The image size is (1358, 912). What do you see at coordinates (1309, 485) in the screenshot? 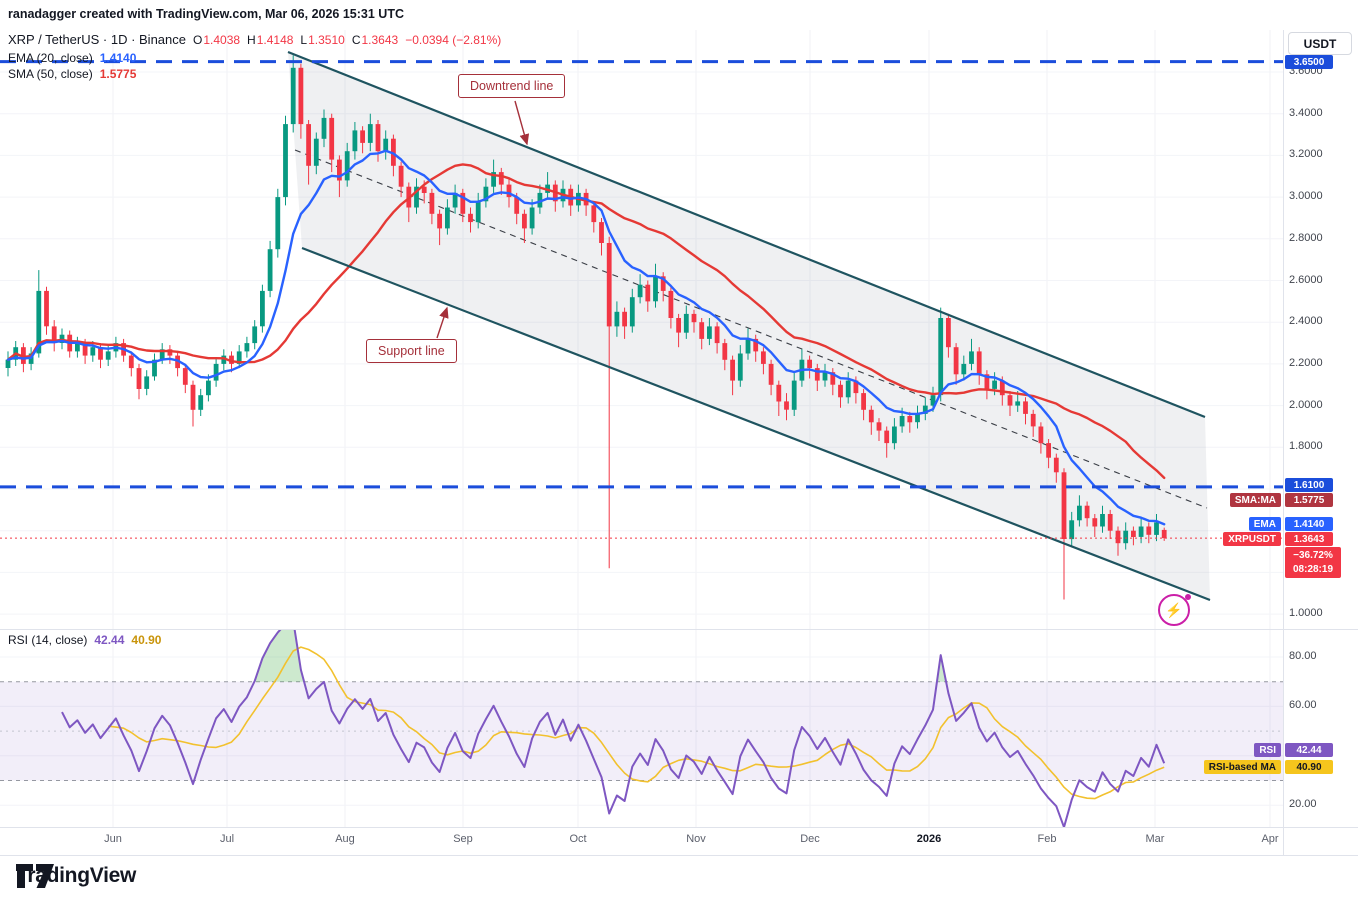
I see `breakdown-price-badge: 1.6100` at bounding box center [1309, 485].